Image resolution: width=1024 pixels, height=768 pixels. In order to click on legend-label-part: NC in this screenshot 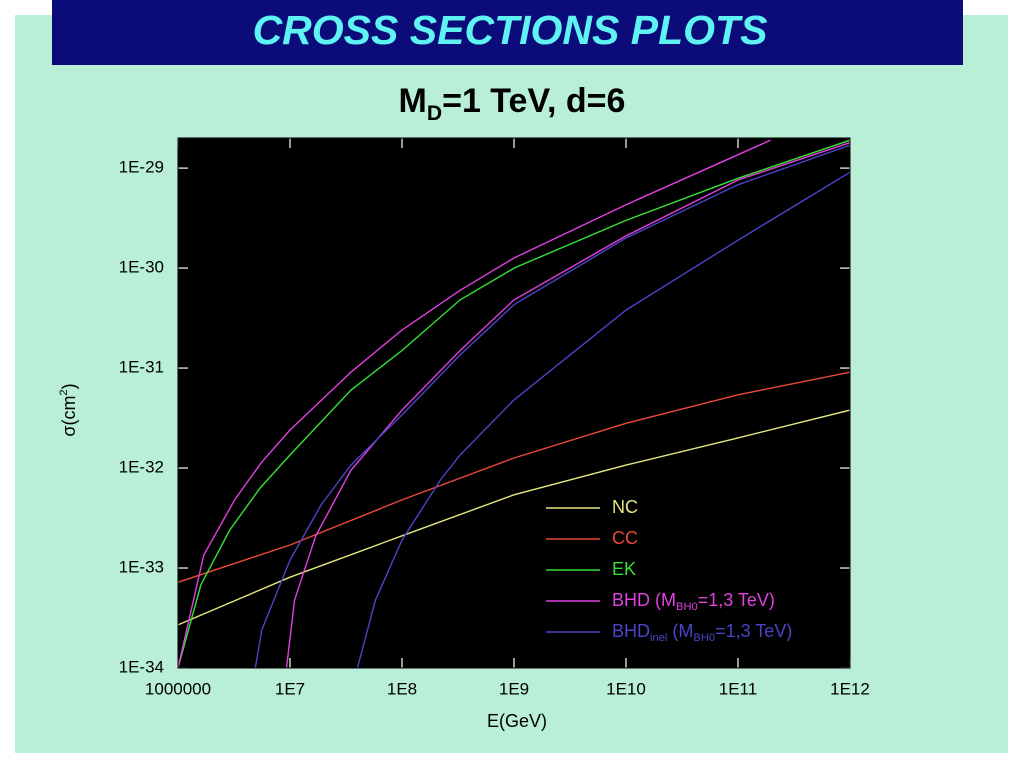, I will do `click(625, 507)`.